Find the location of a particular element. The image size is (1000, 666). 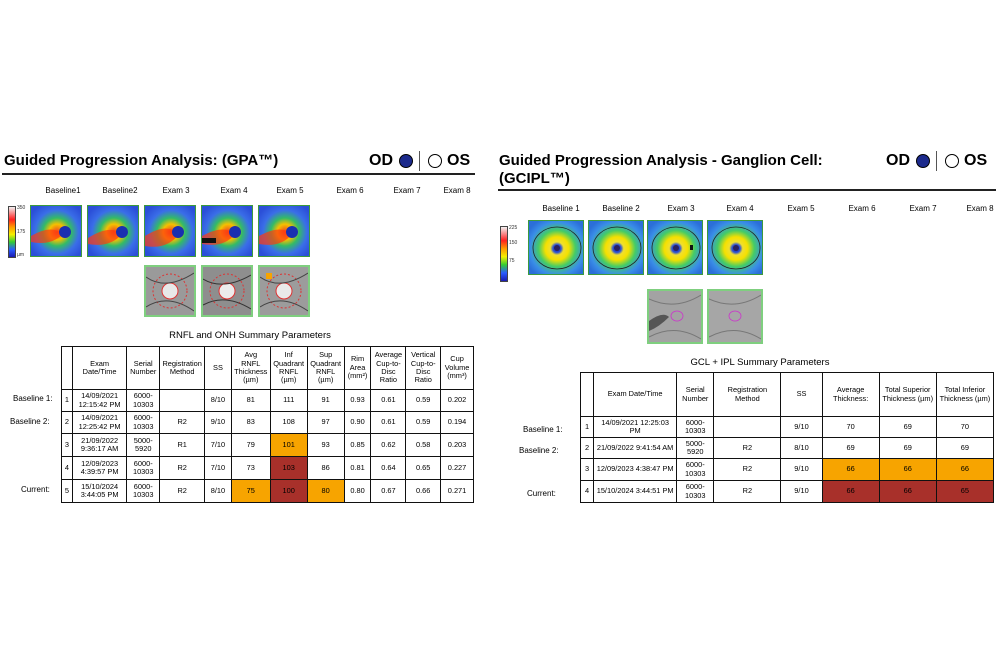

gcipl-thickness-map-exam3 is located at coordinates (675, 247).